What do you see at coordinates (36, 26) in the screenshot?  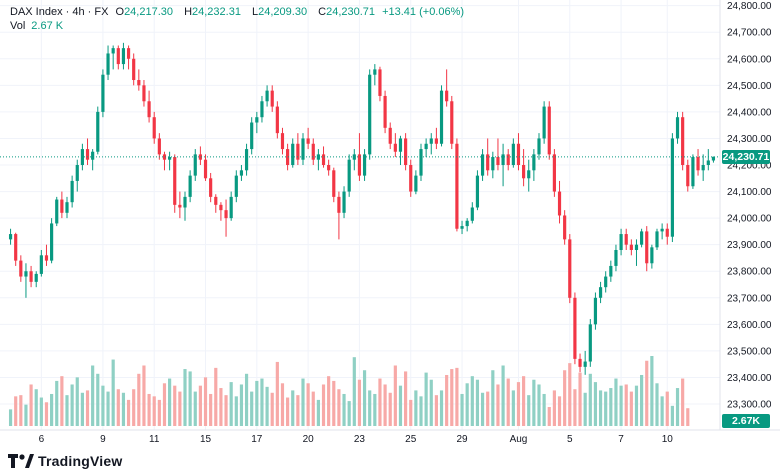 I see `volume-legend: Vol 2.67 K` at bounding box center [36, 26].